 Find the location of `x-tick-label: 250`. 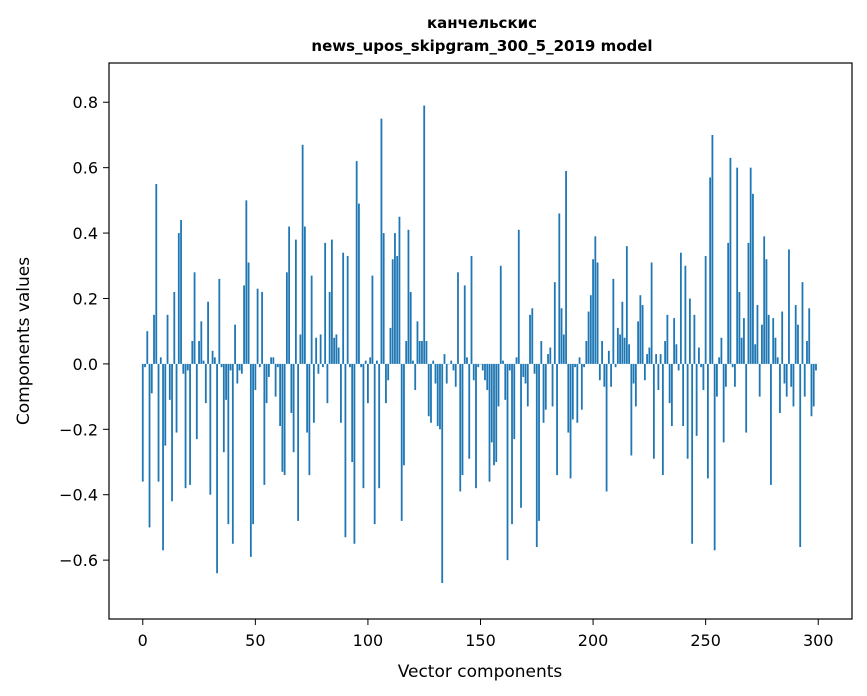

x-tick-label: 250 is located at coordinates (705, 640).